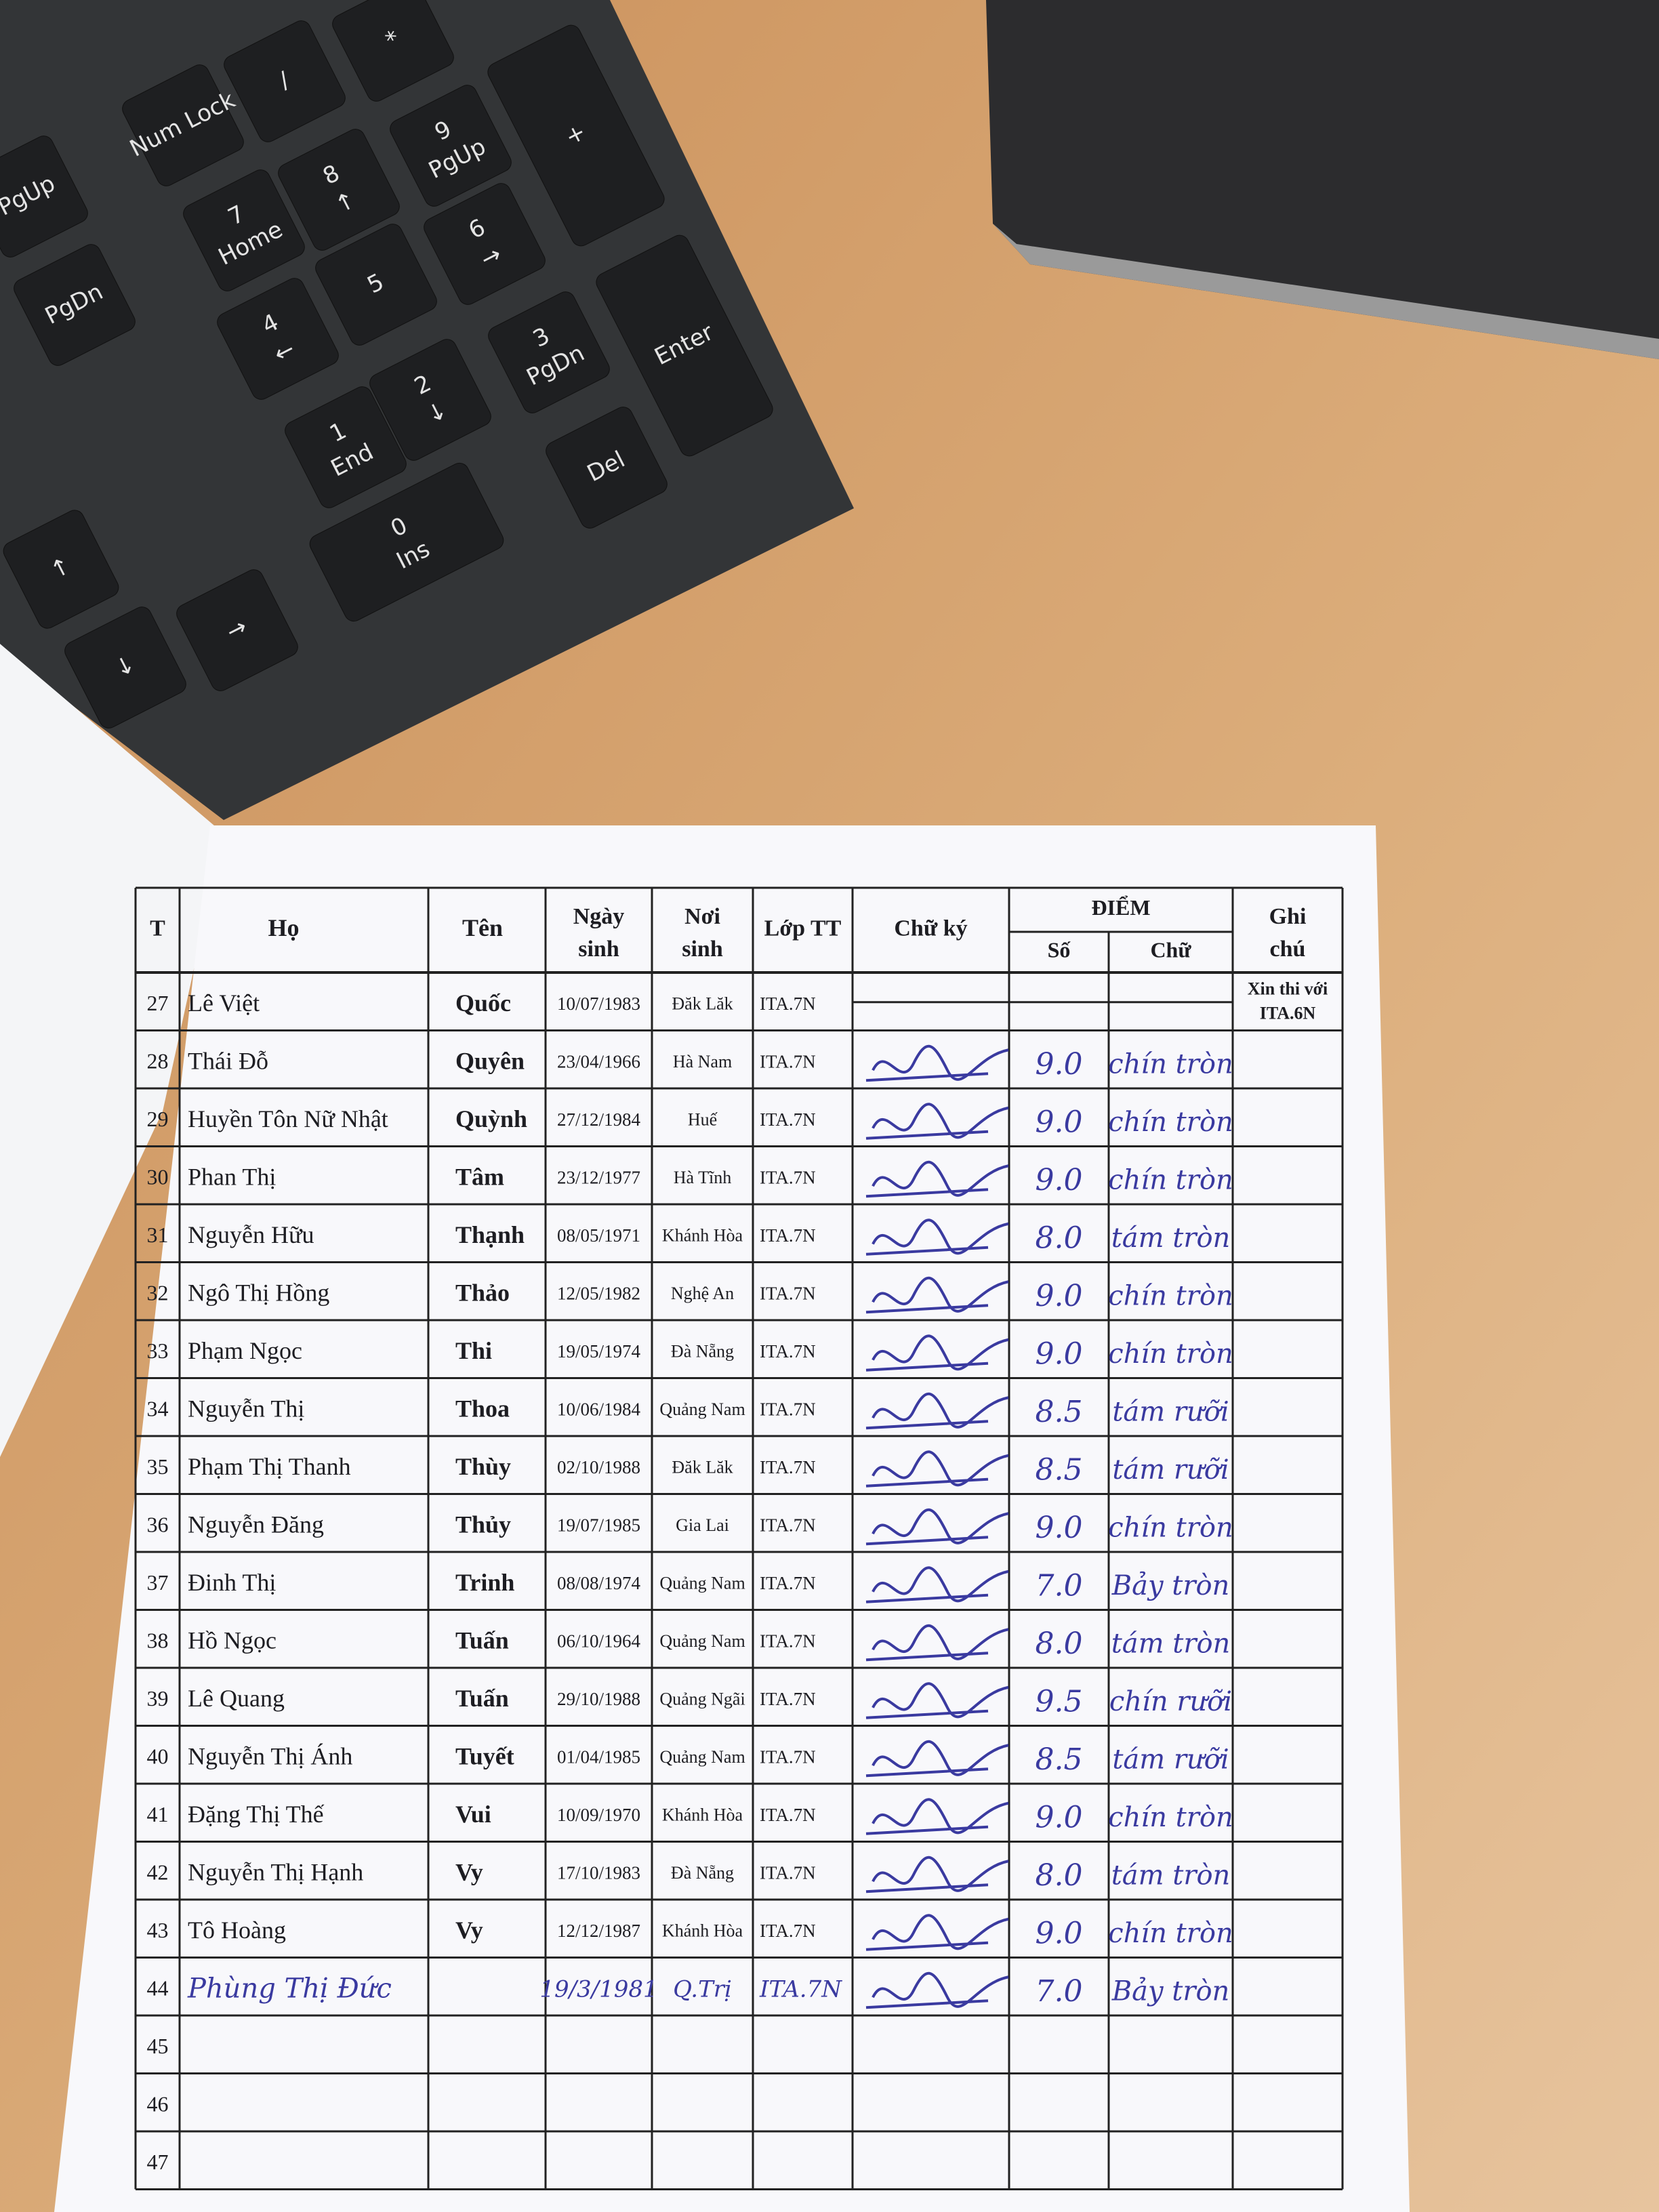 The image size is (1659, 2212). I want to click on cell-text: Phạm Ngọc, so click(245, 1350).